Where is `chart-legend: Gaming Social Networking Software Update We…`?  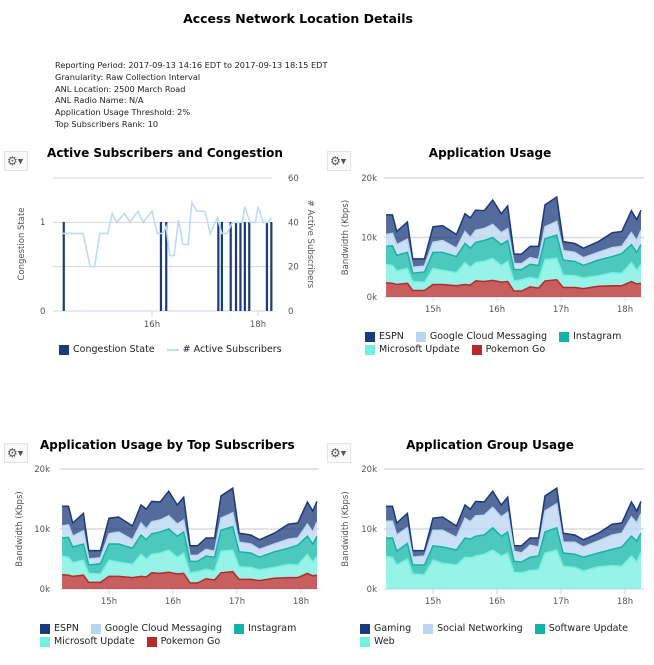 chart-legend: Gaming Social Networking Software Update We… is located at coordinates (494, 635).